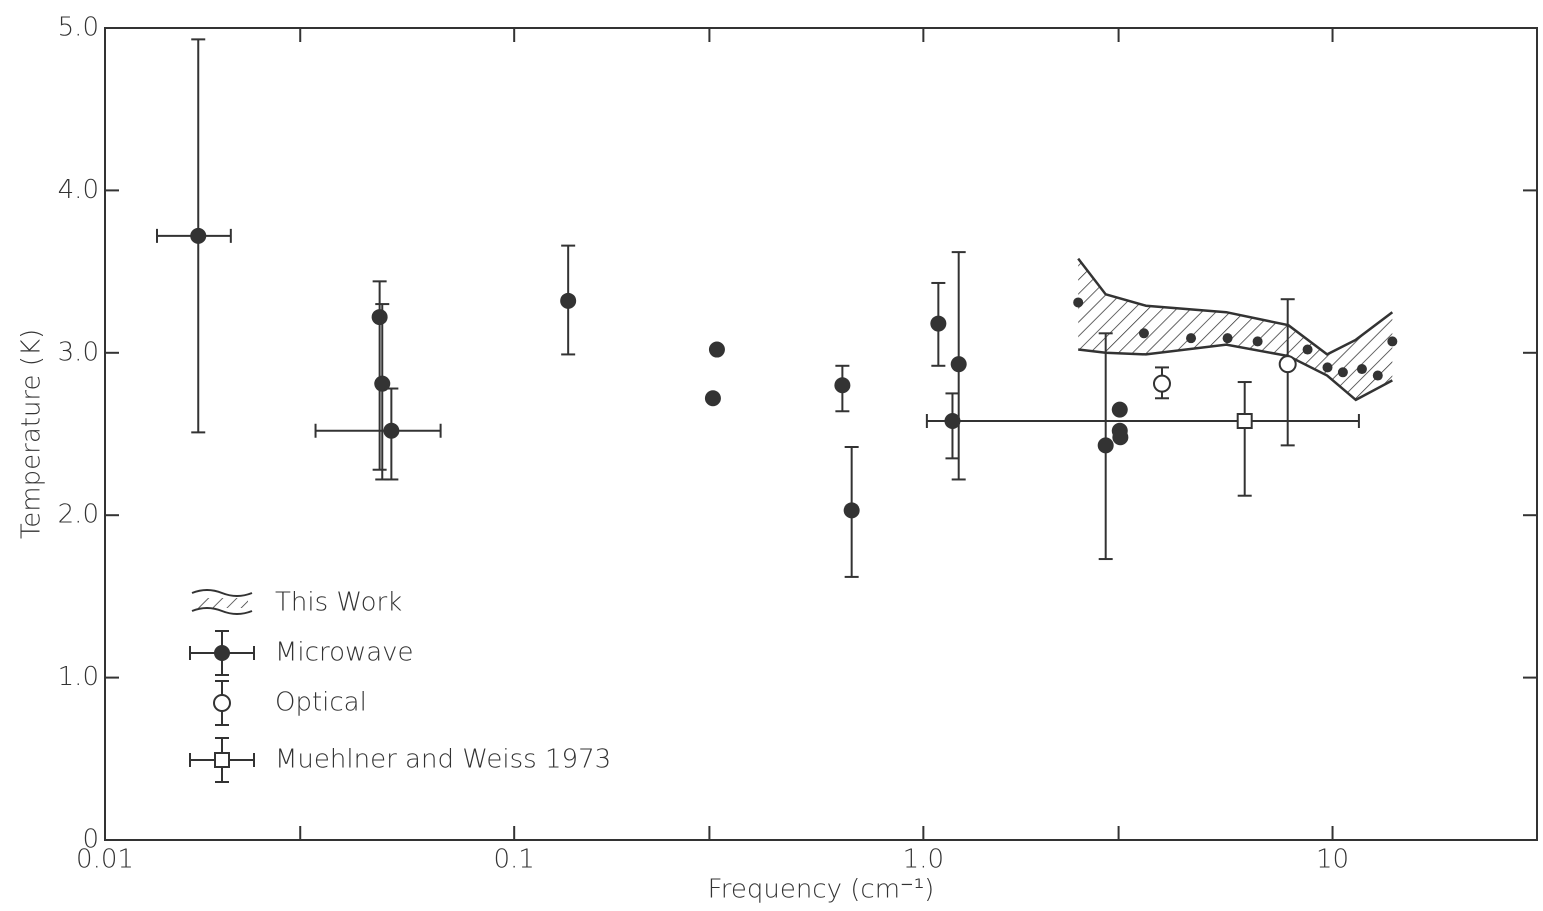 This screenshot has width=1543, height=911. Describe the element at coordinates (90, 840) in the screenshot. I see `y-tick-label: 0` at that location.